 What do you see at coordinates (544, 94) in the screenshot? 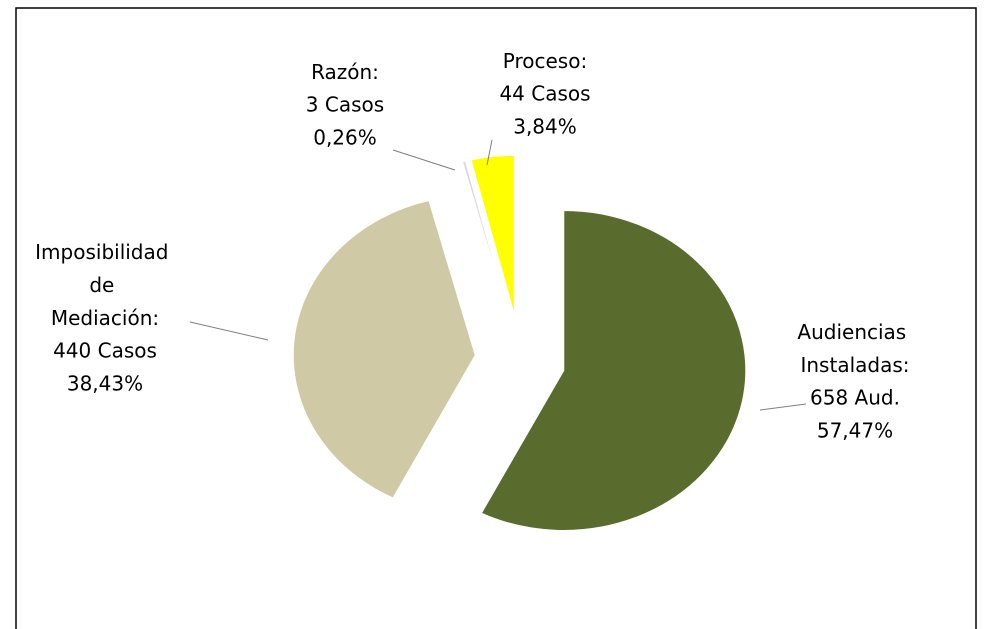
I see `count-label: 44 Casos` at bounding box center [544, 94].